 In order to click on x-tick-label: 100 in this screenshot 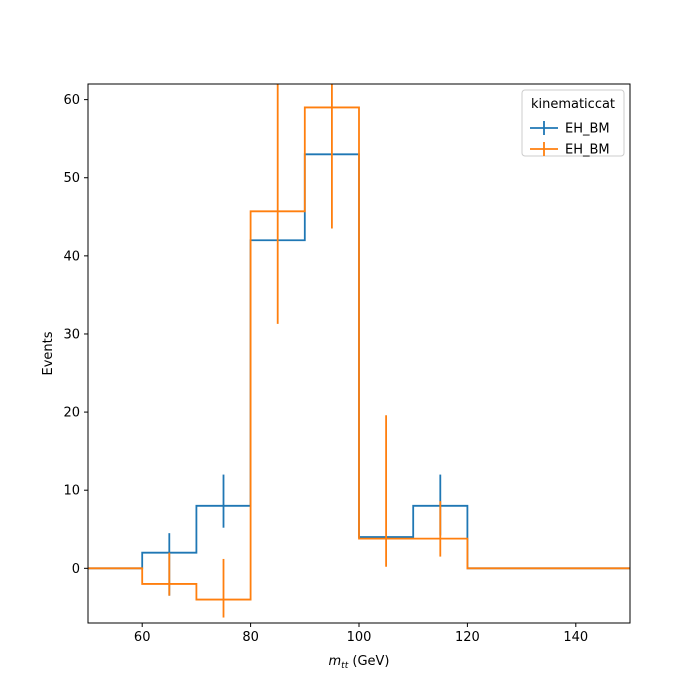, I will do `click(359, 637)`.